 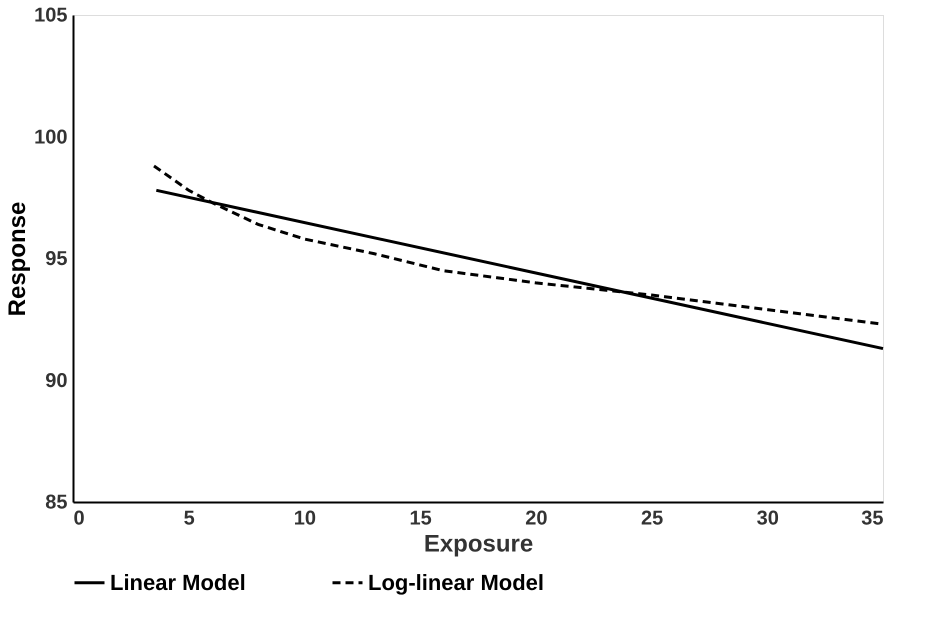 I want to click on legend-label: Log-linear Model, so click(x=456, y=582).